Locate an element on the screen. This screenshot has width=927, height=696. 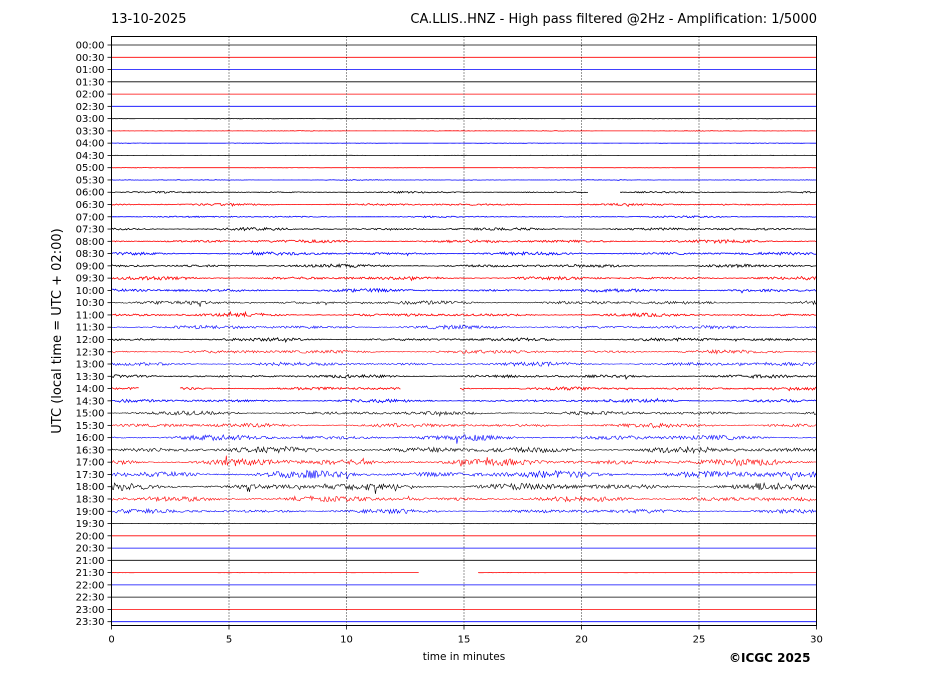
y-tick-label: 09:00 is located at coordinates (90, 266).